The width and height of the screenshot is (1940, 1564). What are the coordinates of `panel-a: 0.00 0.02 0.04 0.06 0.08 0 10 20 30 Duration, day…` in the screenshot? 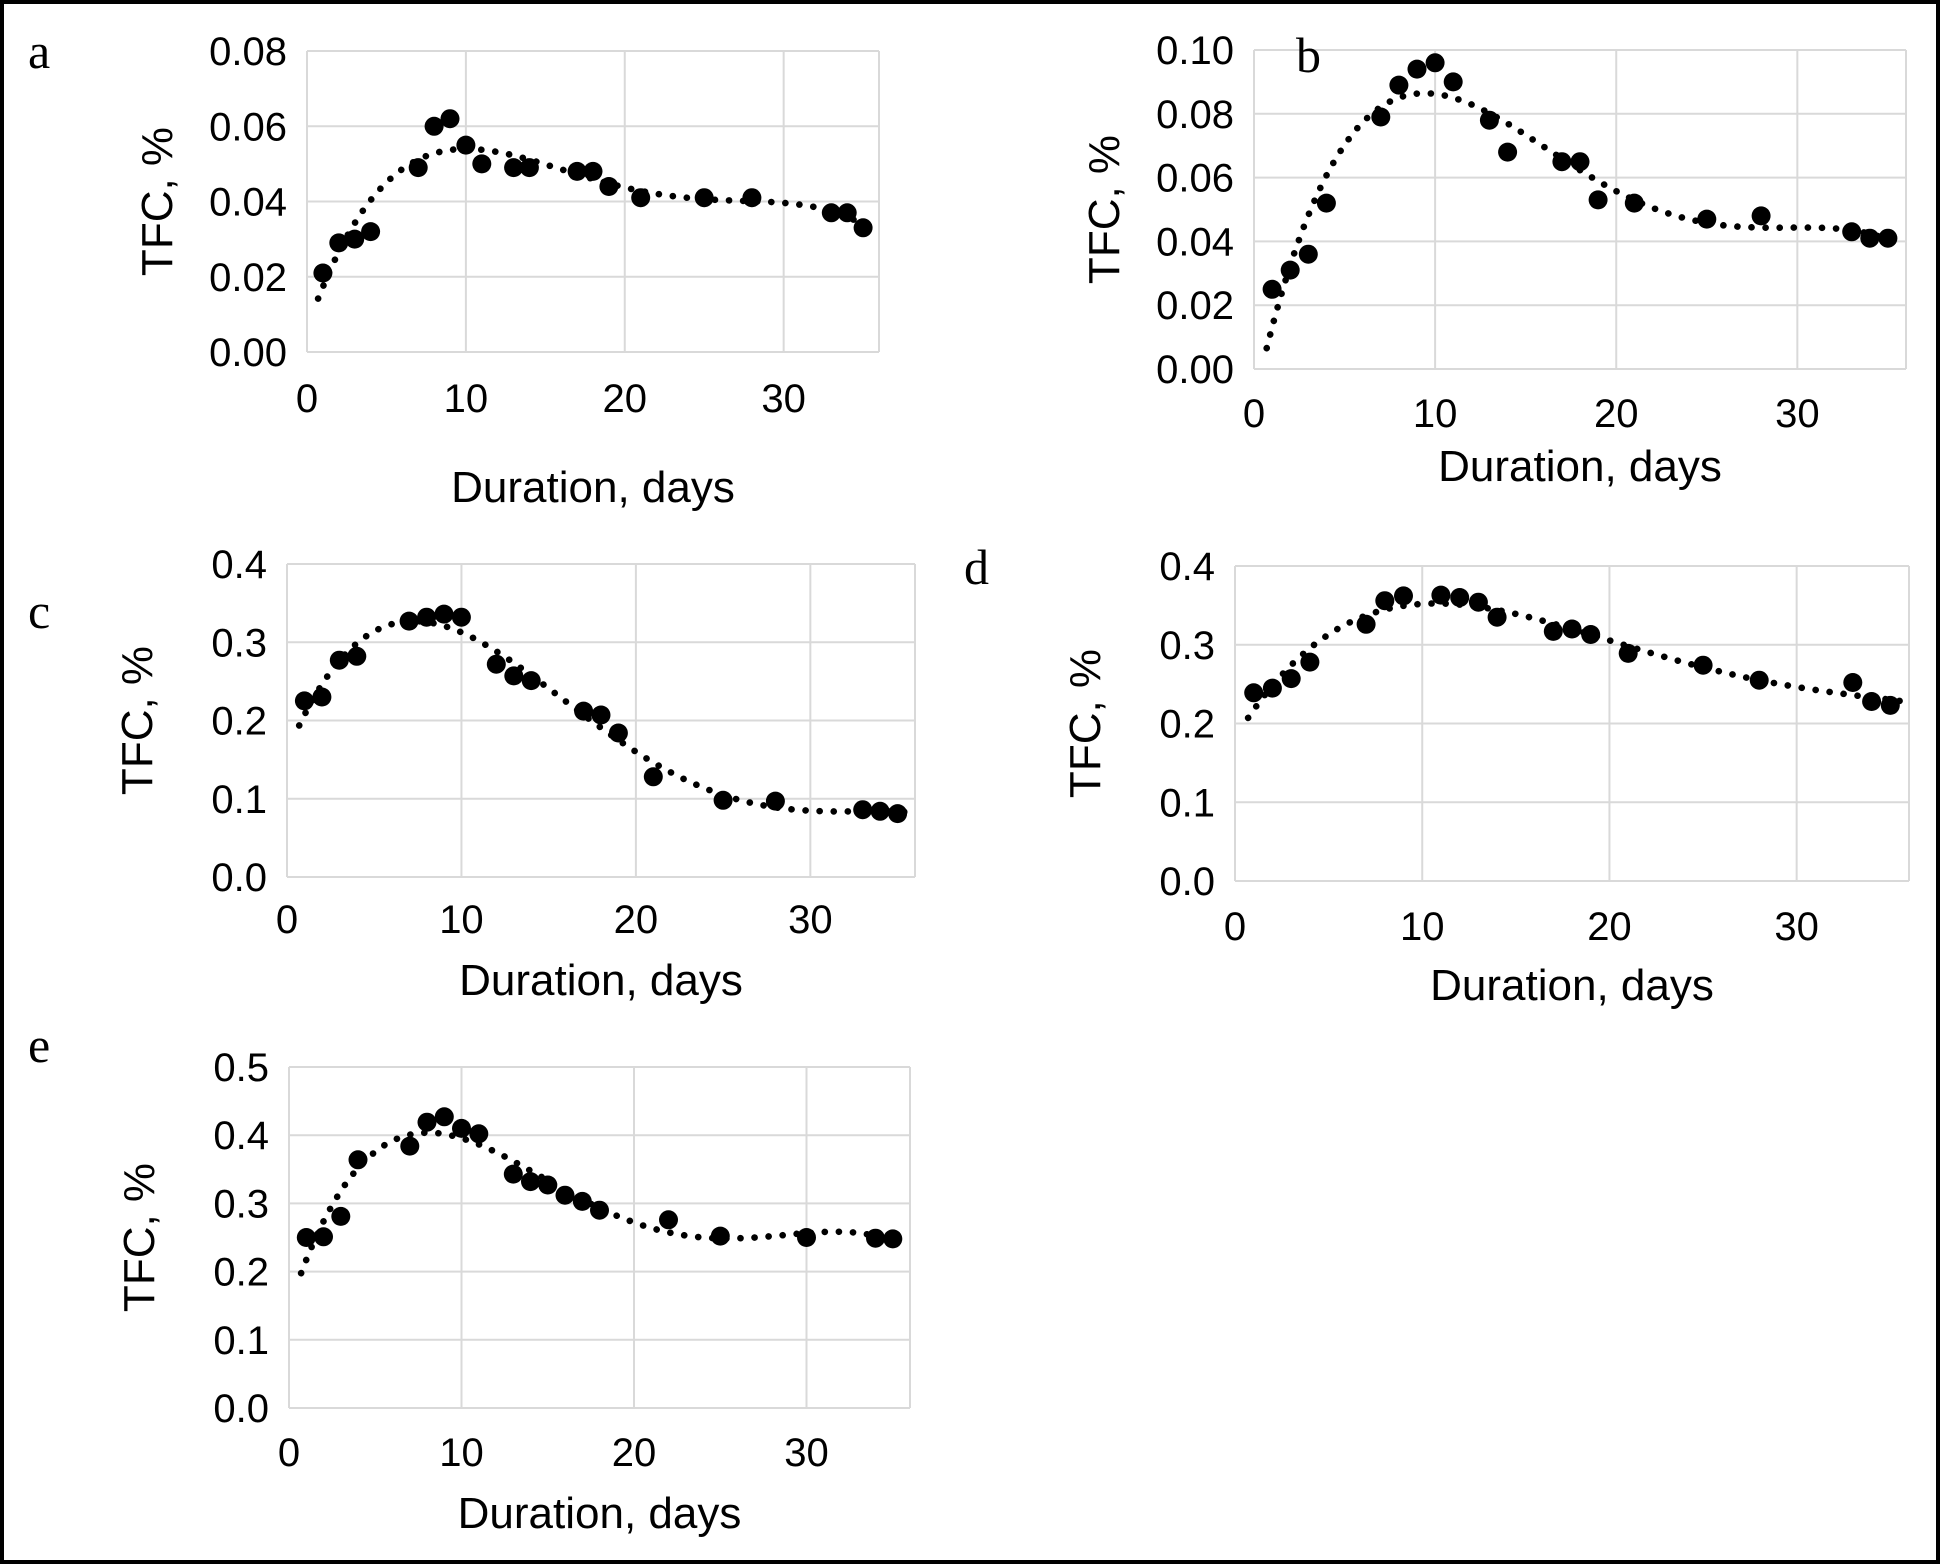 It's located at (454, 267).